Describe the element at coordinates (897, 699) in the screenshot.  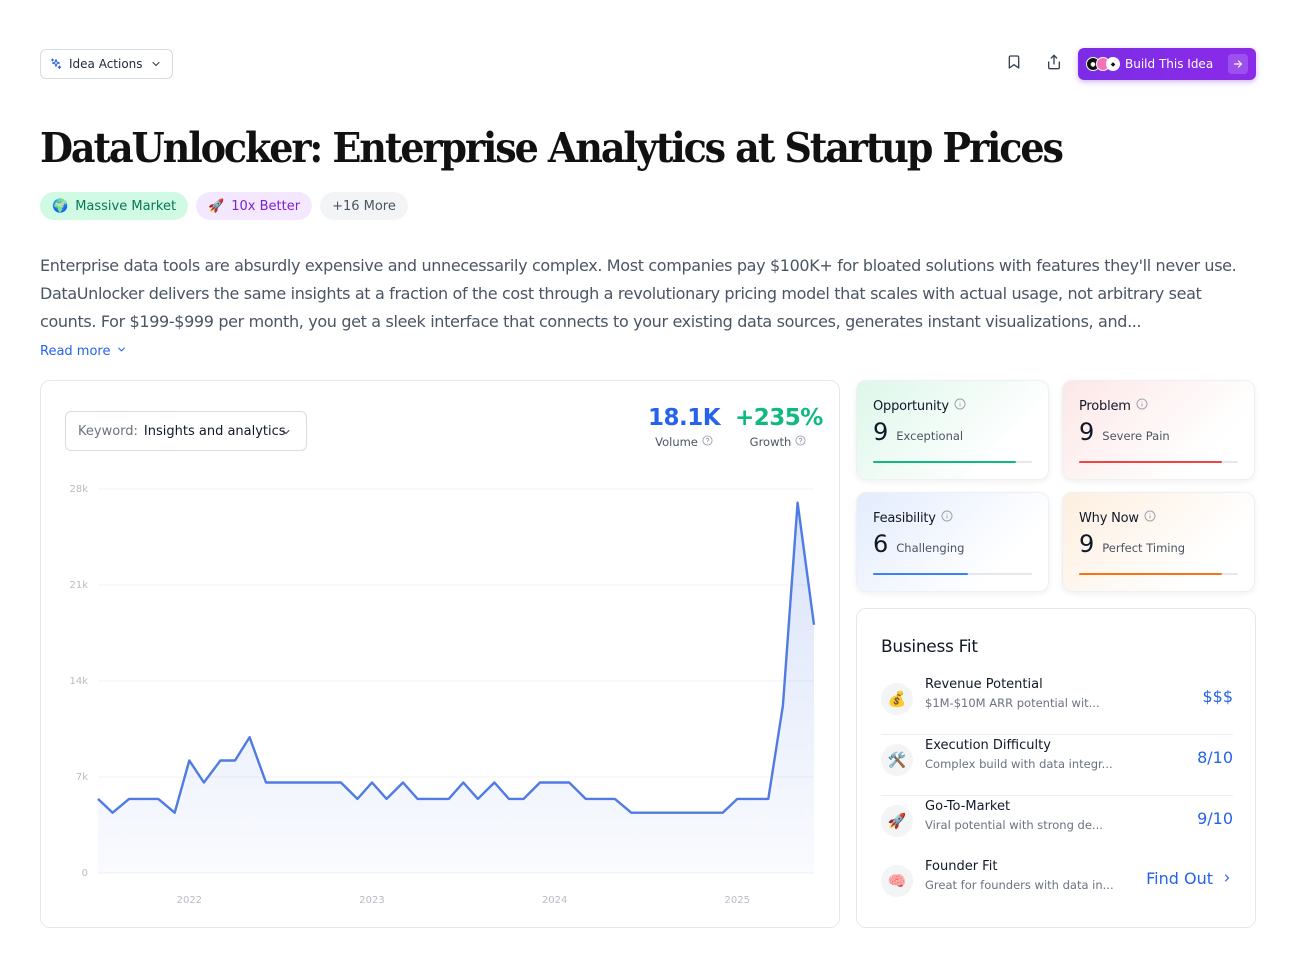
I see `money-bag-icon: 💰` at that location.